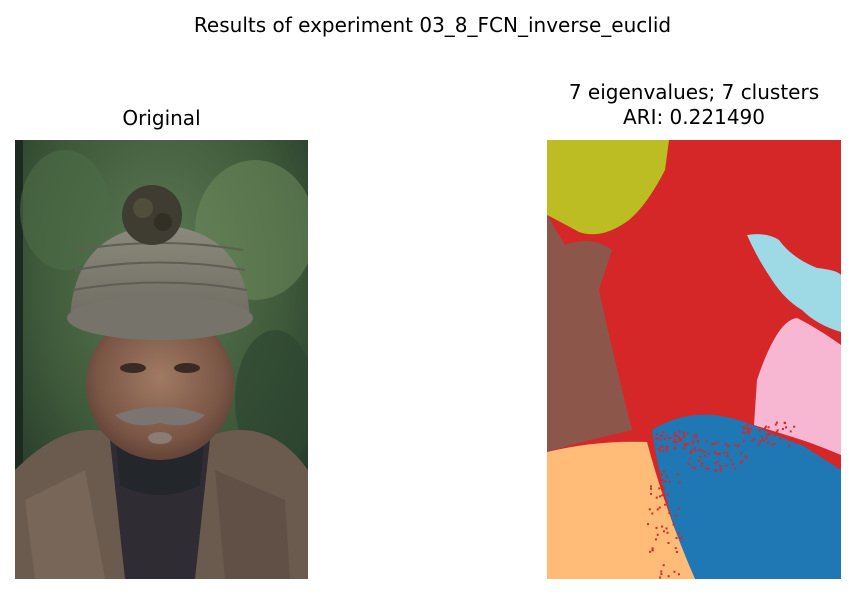 The height and width of the screenshot is (595, 865). What do you see at coordinates (608, 187) in the screenshot?
I see `cluster-olive-region` at bounding box center [608, 187].